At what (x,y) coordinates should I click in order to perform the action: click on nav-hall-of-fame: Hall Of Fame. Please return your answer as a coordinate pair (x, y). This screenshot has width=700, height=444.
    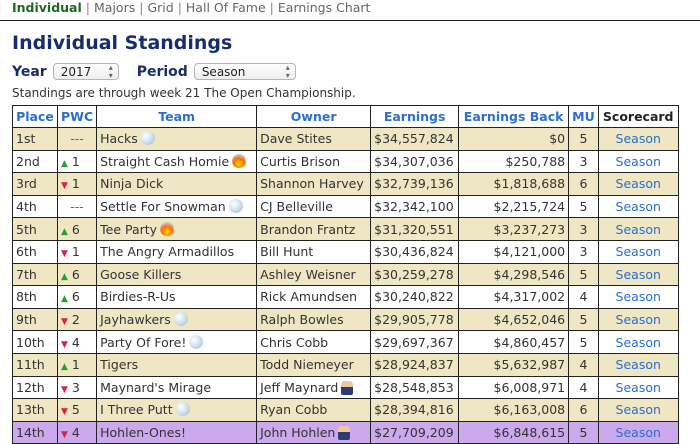
    Looking at the image, I should click on (225, 7).